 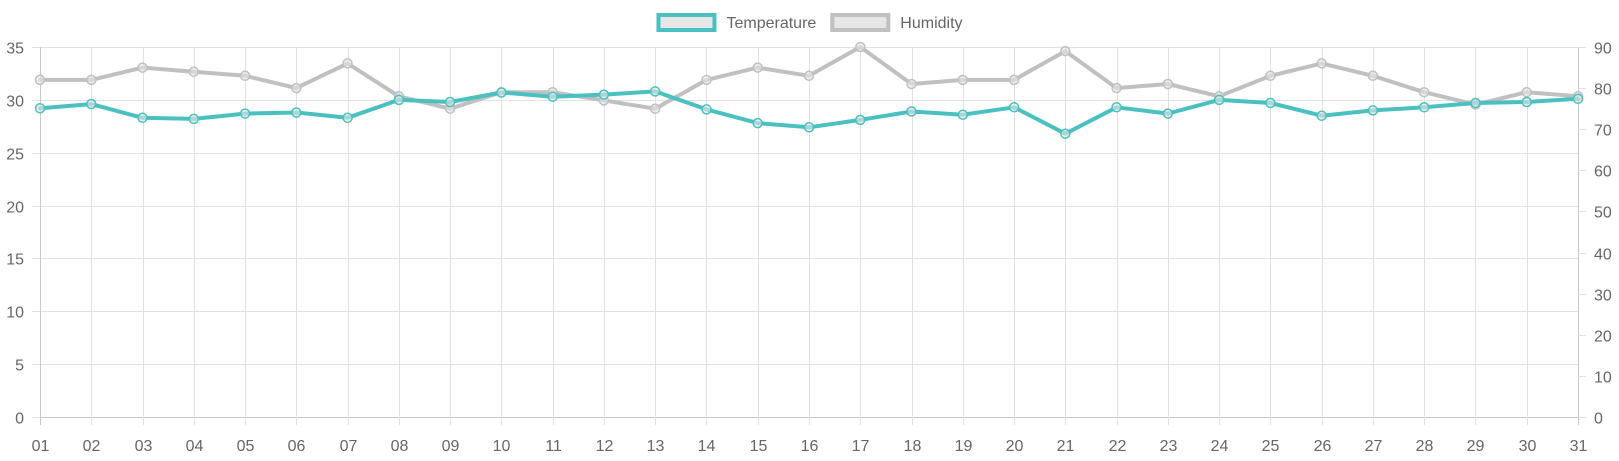 I want to click on x-tick-label: 25, so click(x=1271, y=446).